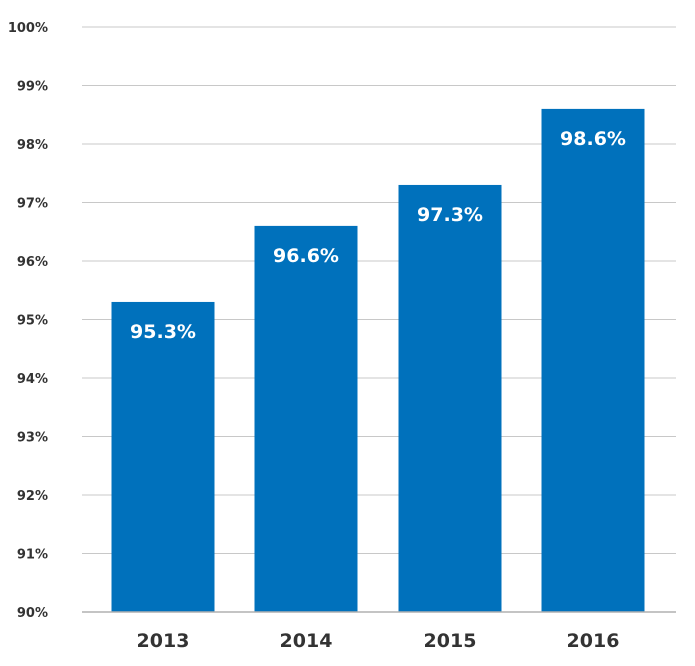 The width and height of the screenshot is (695, 666). Describe the element at coordinates (306, 256) in the screenshot. I see `data-label-2014: 96.6%` at that location.